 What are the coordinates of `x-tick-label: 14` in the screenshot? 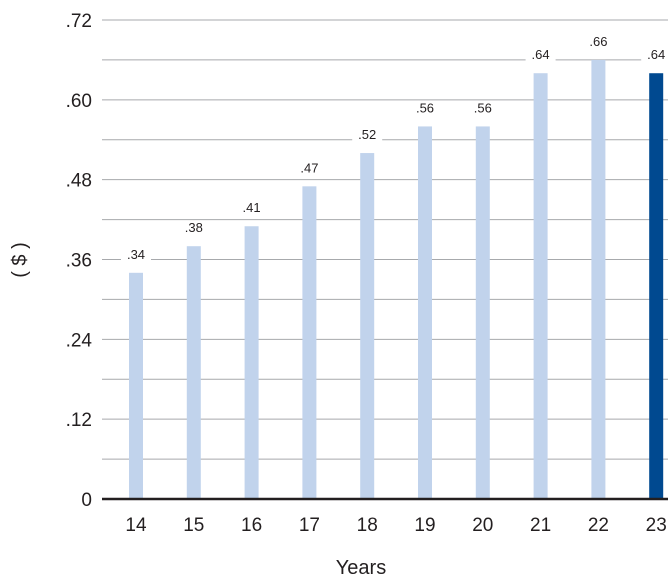 It's located at (136, 525).